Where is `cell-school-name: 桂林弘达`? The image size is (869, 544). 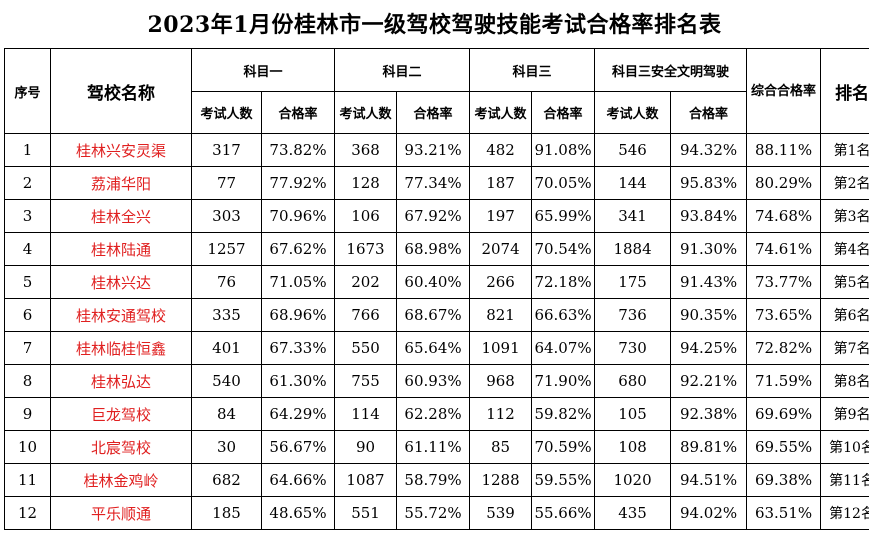 cell-school-name: 桂林弘达 is located at coordinates (121, 381).